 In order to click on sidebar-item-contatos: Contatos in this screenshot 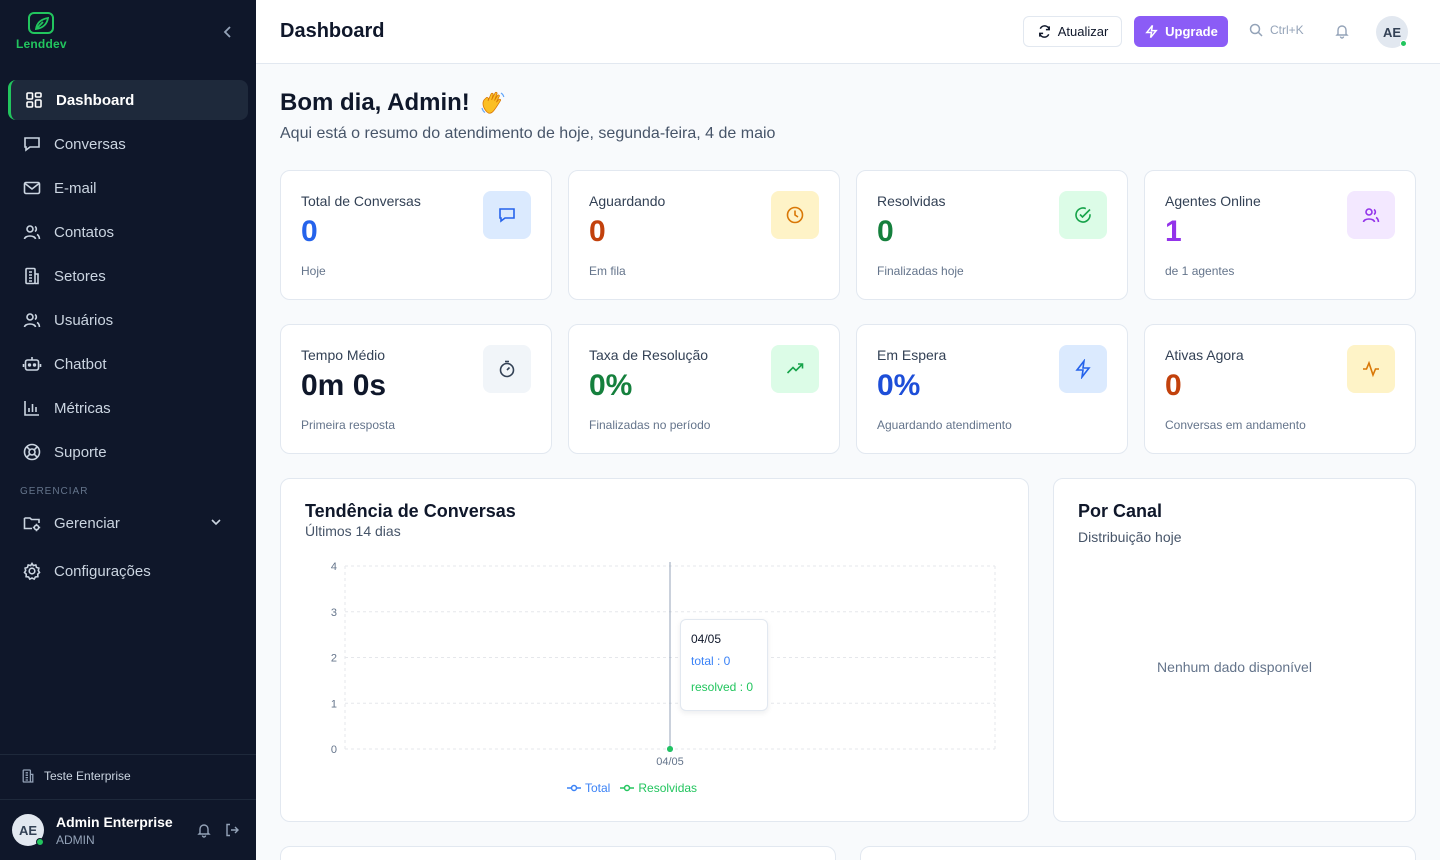, I will do `click(128, 232)`.